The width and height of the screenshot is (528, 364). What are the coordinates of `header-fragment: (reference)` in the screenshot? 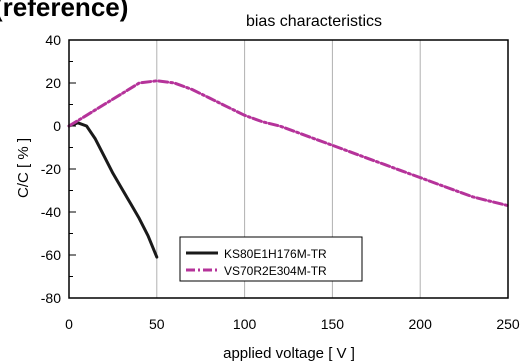 It's located at (64, 11).